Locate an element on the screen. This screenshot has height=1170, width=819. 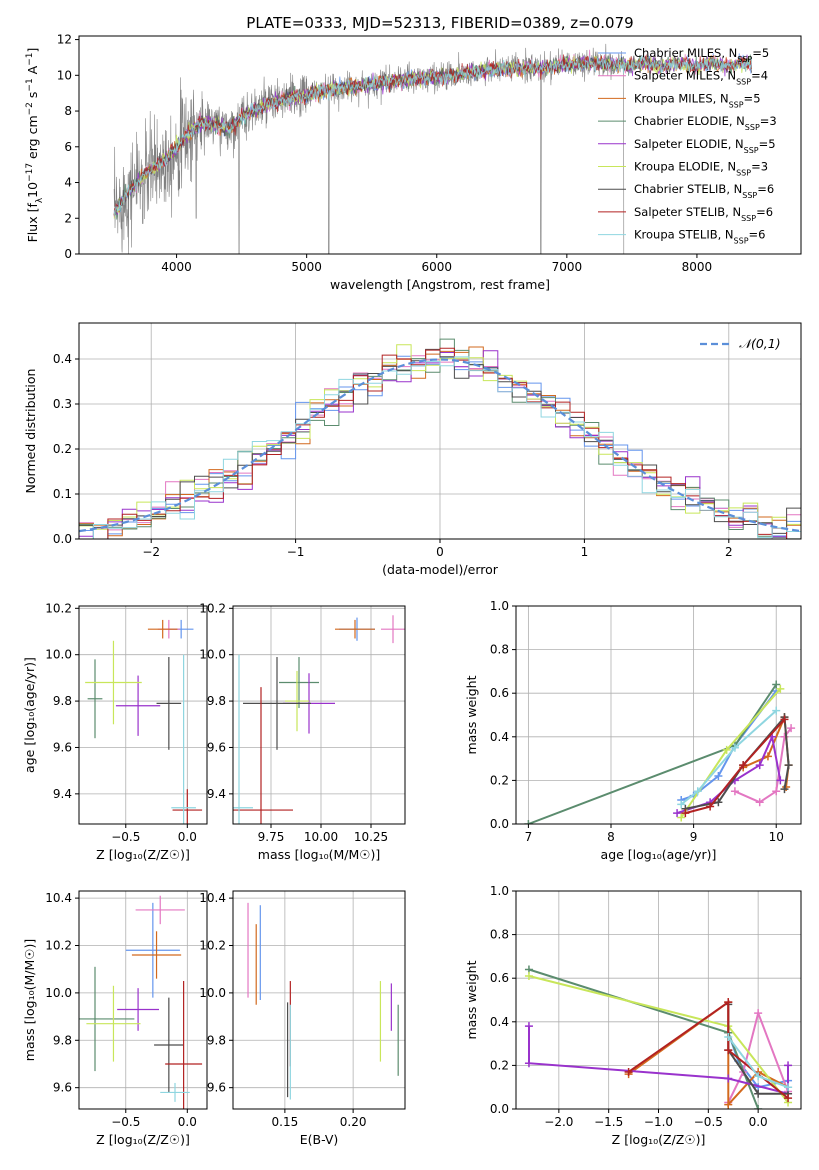
x-tick-label: 2 is located at coordinates (729, 552).